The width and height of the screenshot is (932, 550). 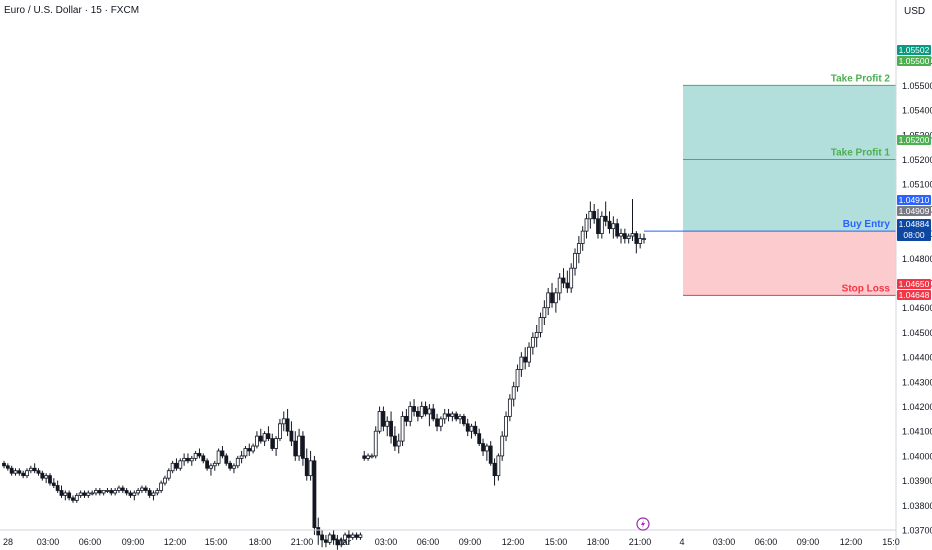 I want to click on time-tick-label: 09:00, so click(x=133, y=542).